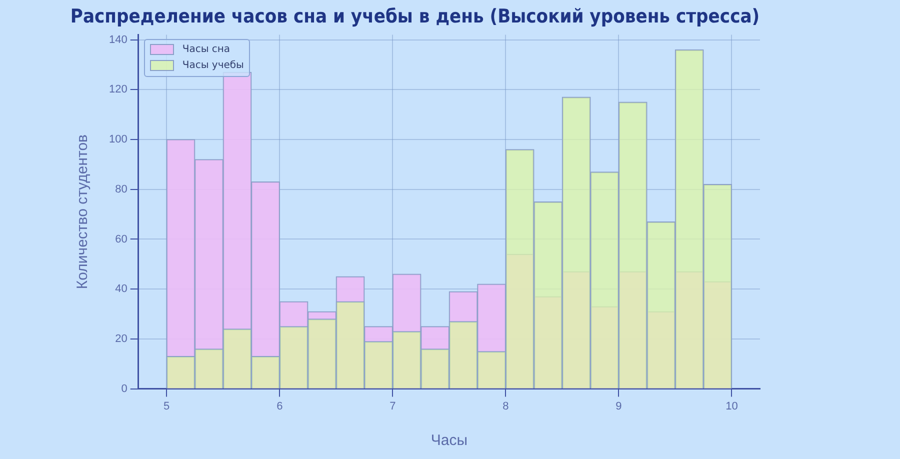  Describe the element at coordinates (121, 189) in the screenshot. I see `y-tick-label: 80` at that location.